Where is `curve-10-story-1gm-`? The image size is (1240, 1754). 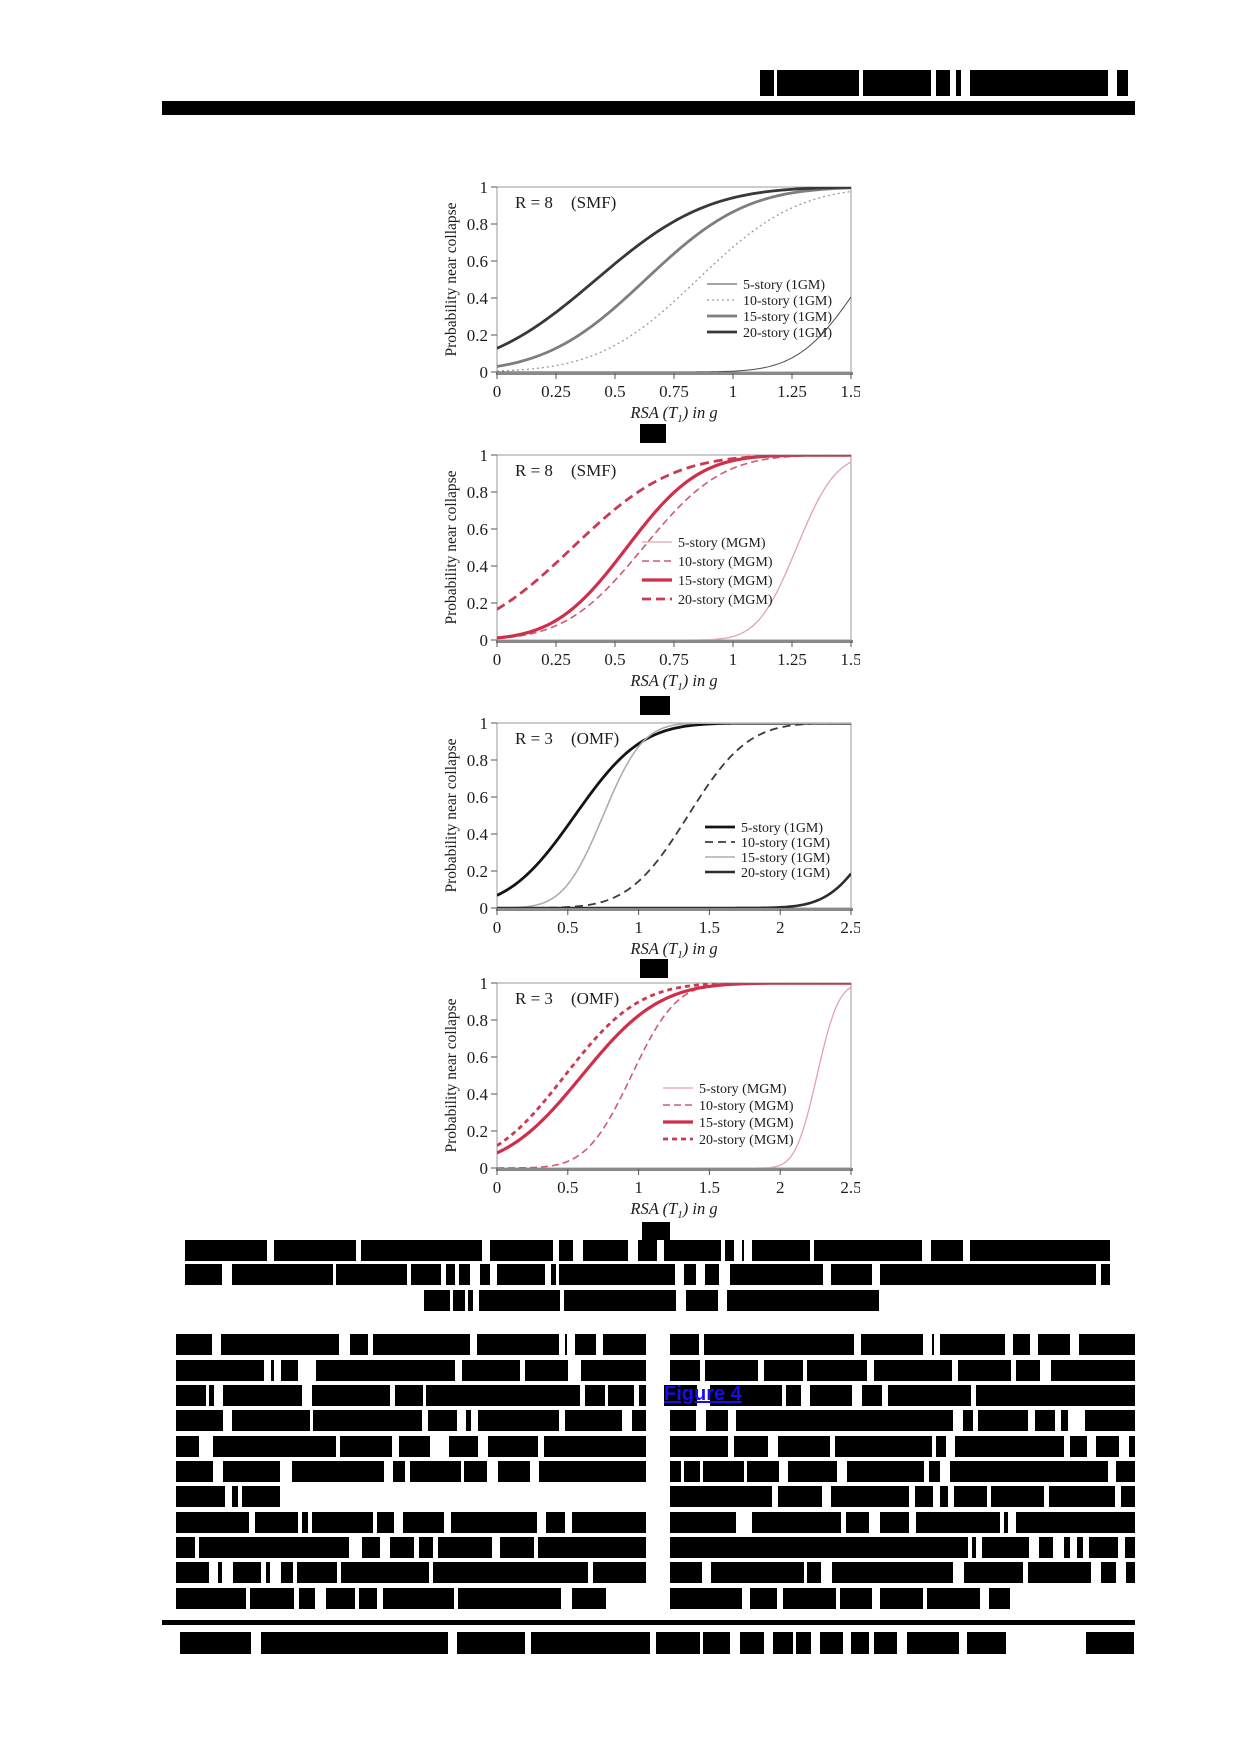
curve-10-story-1gm- is located at coordinates (674, 281).